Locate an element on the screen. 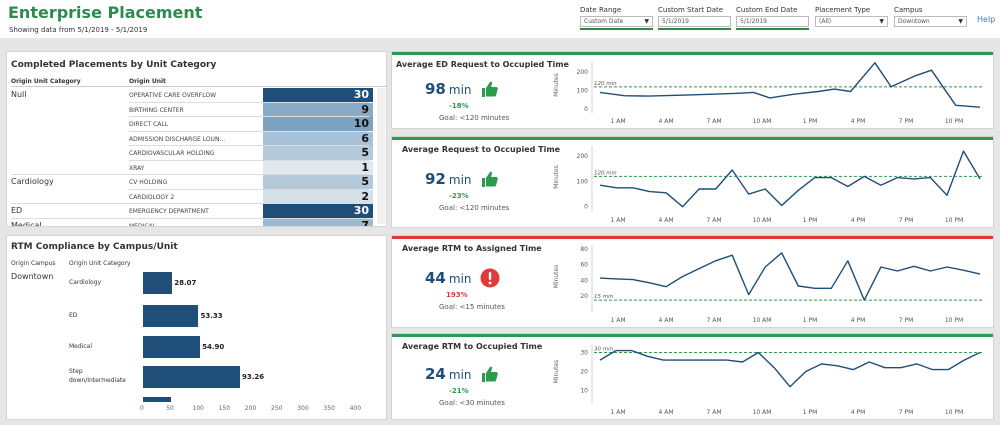  kpi-percent-change: -21% is located at coordinates (459, 391).